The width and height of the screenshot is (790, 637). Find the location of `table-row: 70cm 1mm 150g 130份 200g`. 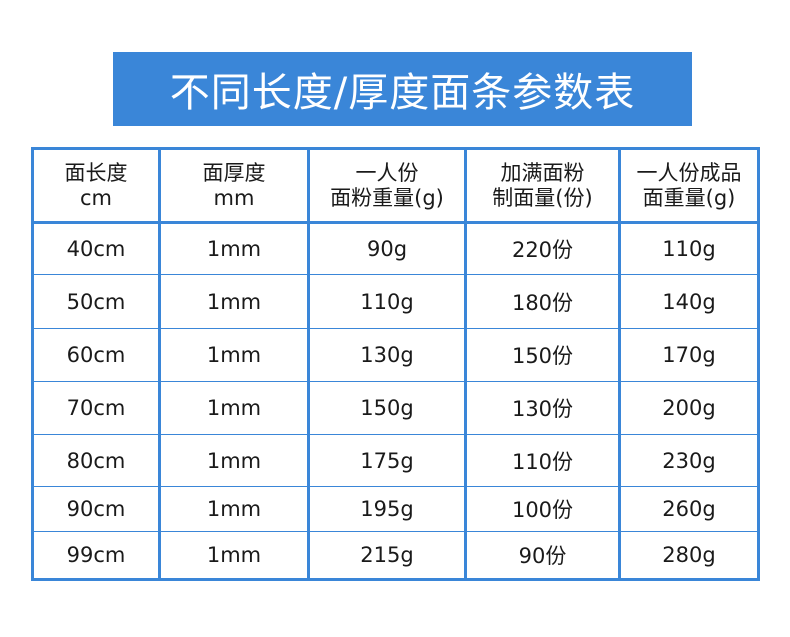

table-row: 70cm 1mm 150g 130份 200g is located at coordinates (395, 408).